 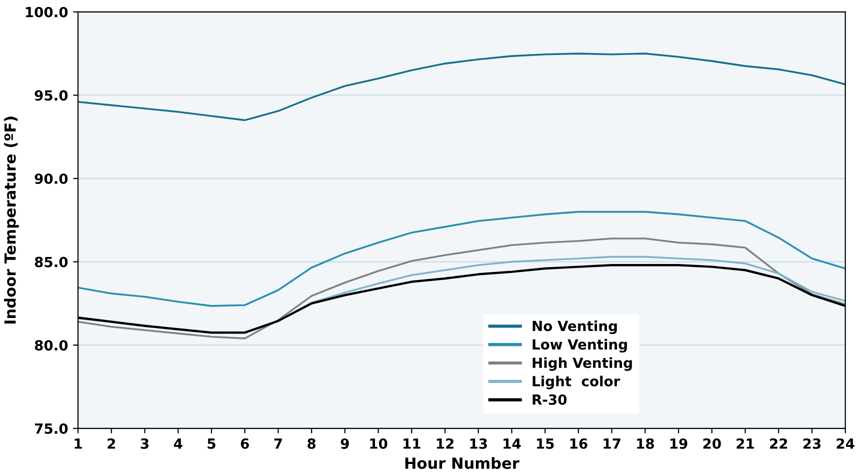 What do you see at coordinates (745, 443) in the screenshot?
I see `x-tick-label: 21` at bounding box center [745, 443].